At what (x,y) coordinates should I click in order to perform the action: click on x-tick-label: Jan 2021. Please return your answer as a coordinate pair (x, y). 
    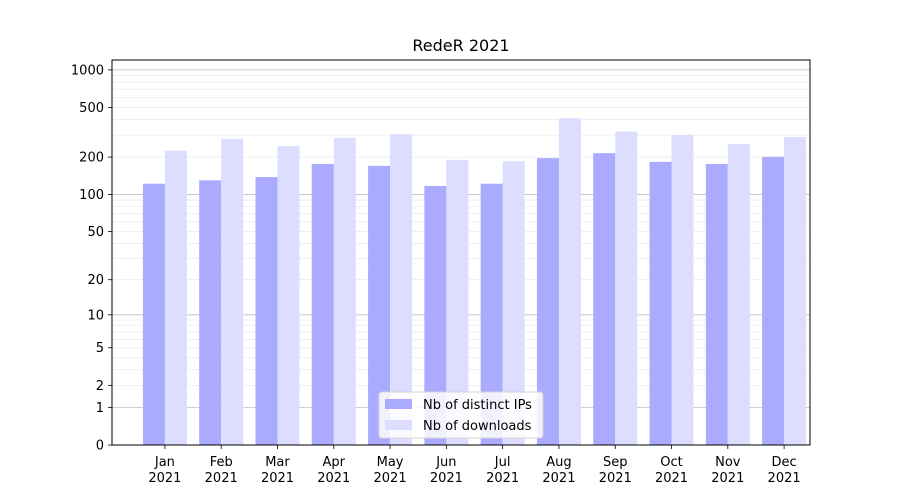
    Looking at the image, I should click on (164, 470).